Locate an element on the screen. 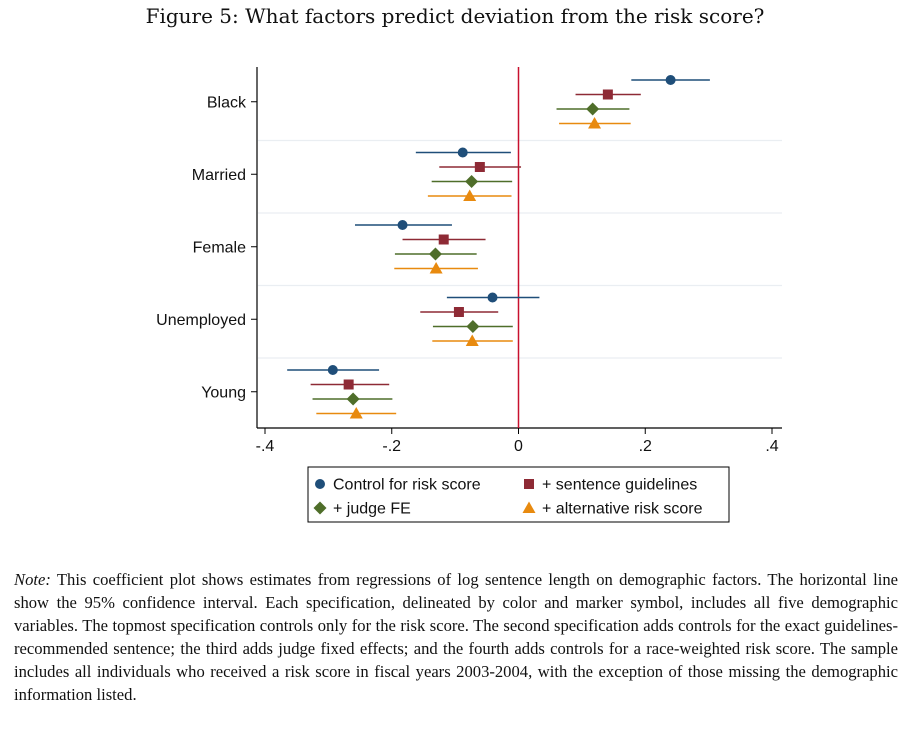 The image size is (910, 740). legend-box is located at coordinates (518, 494).